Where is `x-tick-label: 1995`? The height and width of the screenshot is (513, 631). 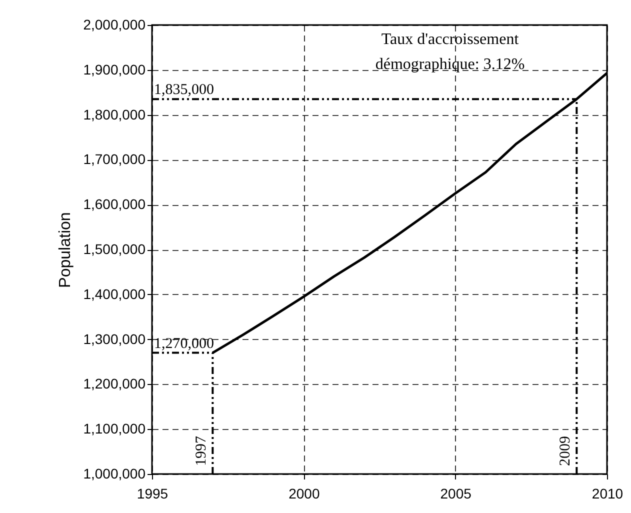
x-tick-label: 1995 is located at coordinates (152, 494).